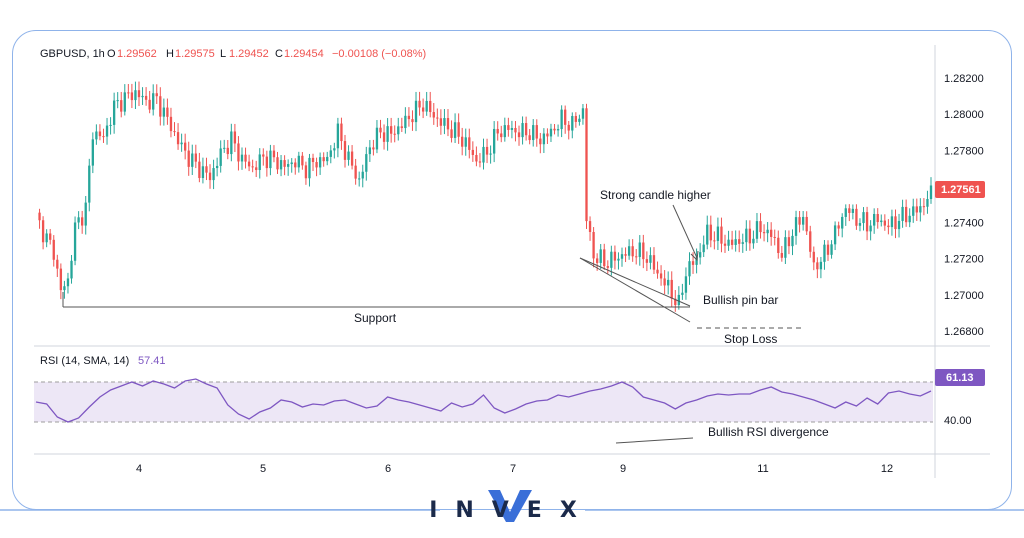 The height and width of the screenshot is (538, 1024). Describe the element at coordinates (654, 440) in the screenshot. I see `rsi-divergence-line` at that location.